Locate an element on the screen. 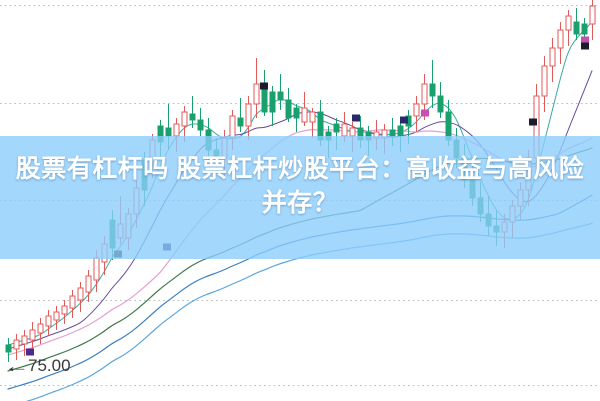 The width and height of the screenshot is (600, 401). price-value: 75.00 is located at coordinates (49, 365).